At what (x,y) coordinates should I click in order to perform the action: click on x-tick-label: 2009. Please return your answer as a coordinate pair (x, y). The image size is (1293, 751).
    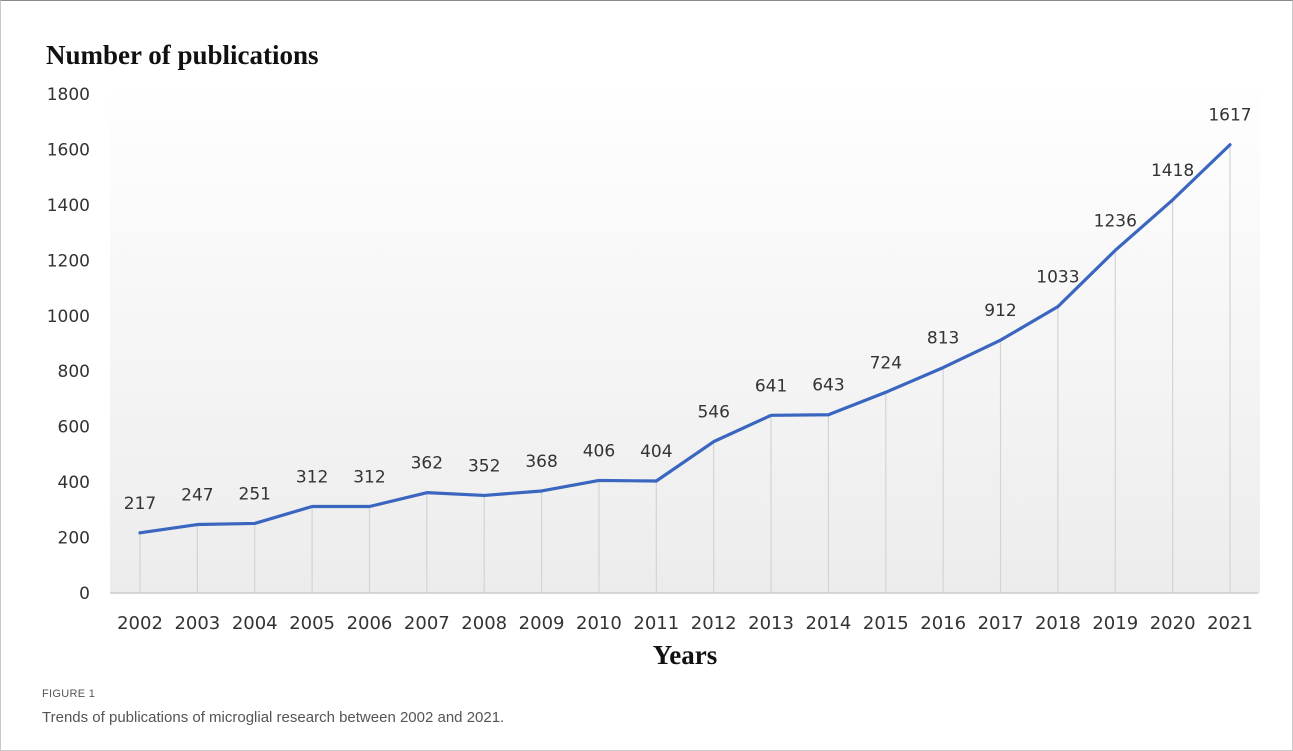
    Looking at the image, I should click on (542, 623).